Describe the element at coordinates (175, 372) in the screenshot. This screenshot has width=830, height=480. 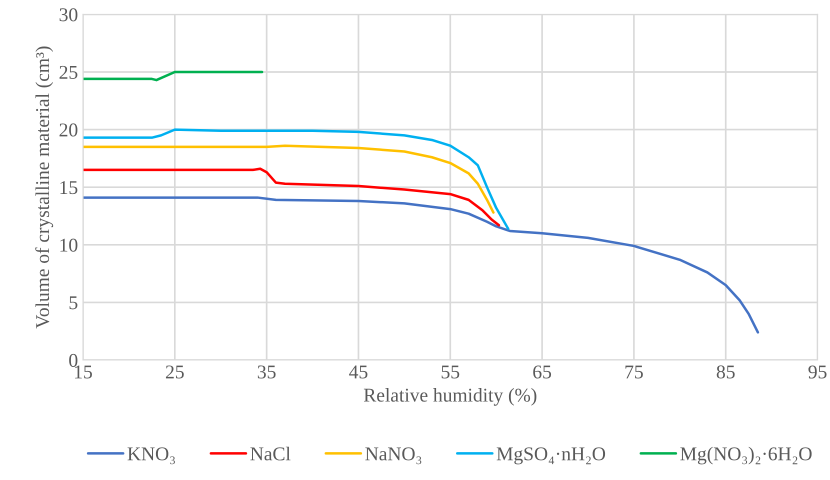
I see `x-tick-label: 25` at that location.